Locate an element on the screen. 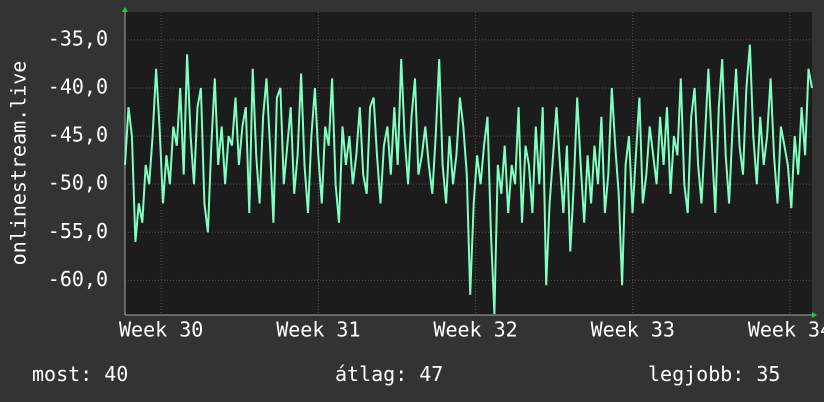  footer-value: 35 is located at coordinates (768, 374).